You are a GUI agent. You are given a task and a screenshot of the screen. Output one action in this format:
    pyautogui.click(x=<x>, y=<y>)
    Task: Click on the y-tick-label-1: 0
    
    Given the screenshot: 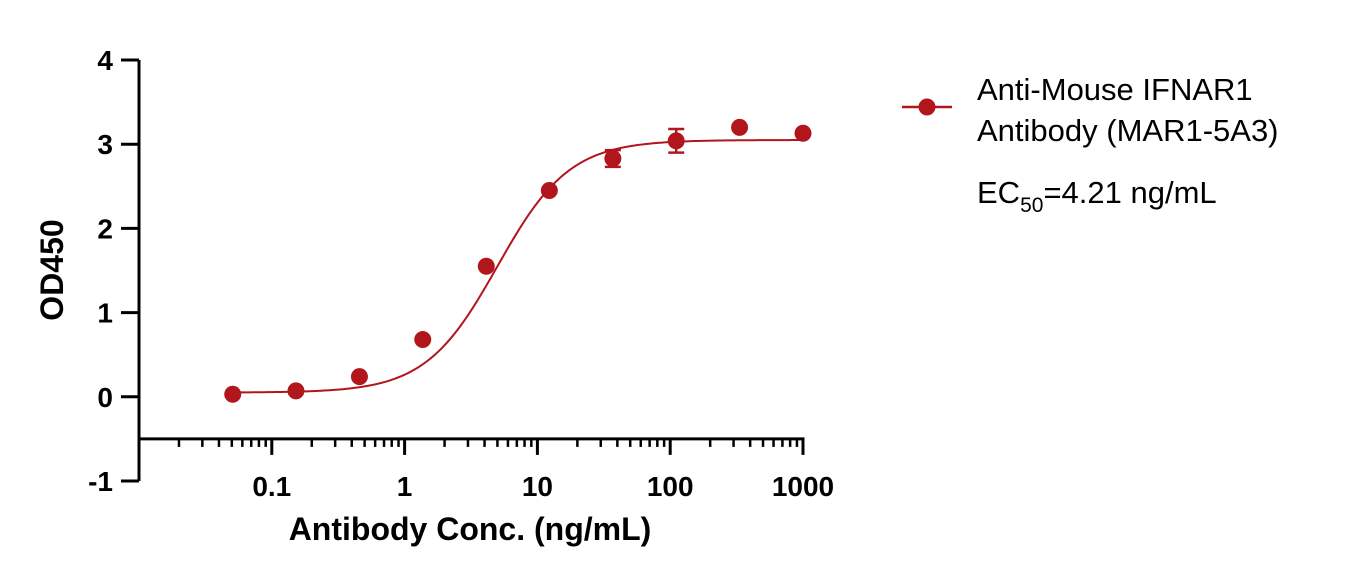 What is the action you would take?
    pyautogui.click(x=105, y=397)
    